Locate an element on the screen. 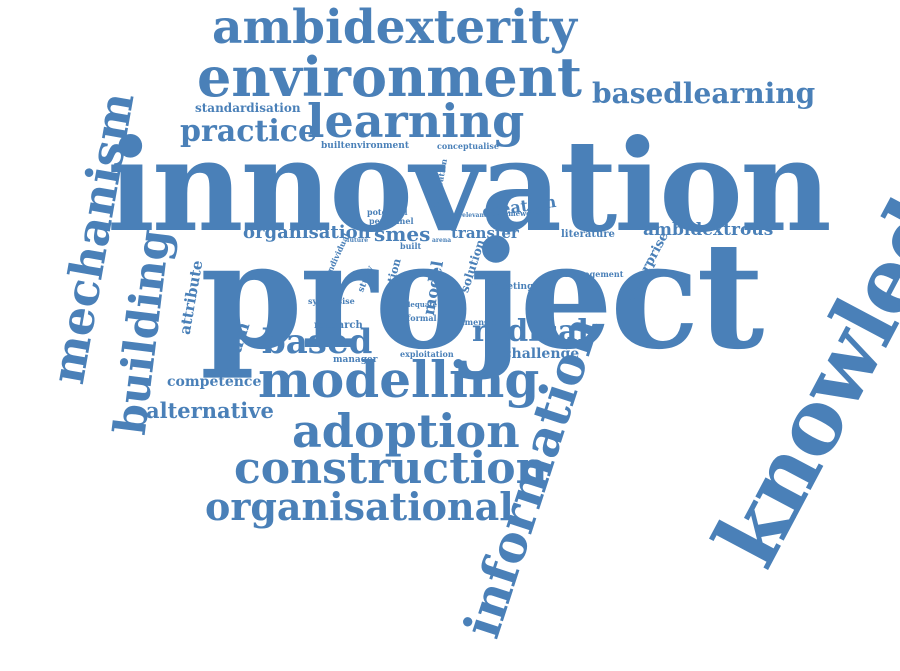 Image resolution: width=900 pixels, height=671 pixels. word-literature: literature is located at coordinates (588, 234).